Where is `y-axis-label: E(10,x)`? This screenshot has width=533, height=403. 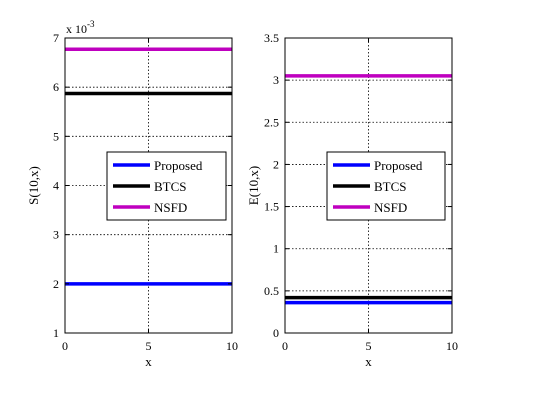
y-axis-label: E(10,x) is located at coordinates (253, 185).